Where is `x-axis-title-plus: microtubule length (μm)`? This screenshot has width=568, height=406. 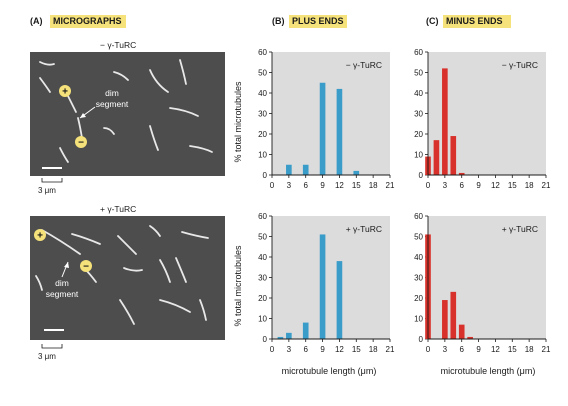
x-axis-title-plus: microtubule length (μm) is located at coordinates (329, 371).